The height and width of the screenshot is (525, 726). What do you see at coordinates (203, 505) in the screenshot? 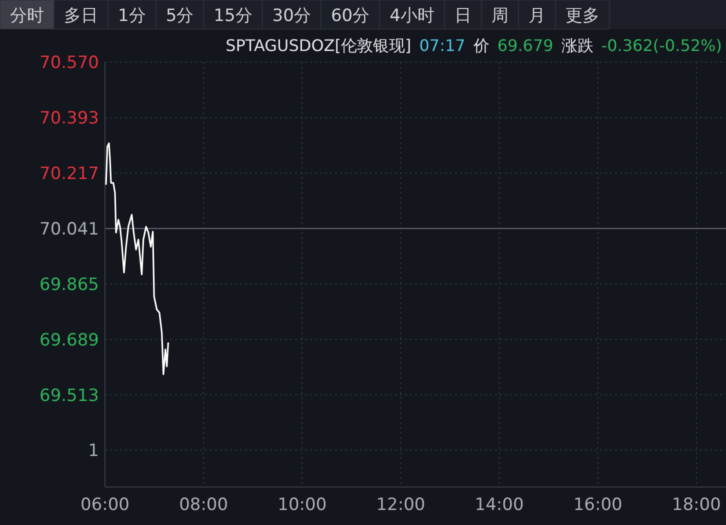
I see `x-tick-label: 08:00` at bounding box center [203, 505].